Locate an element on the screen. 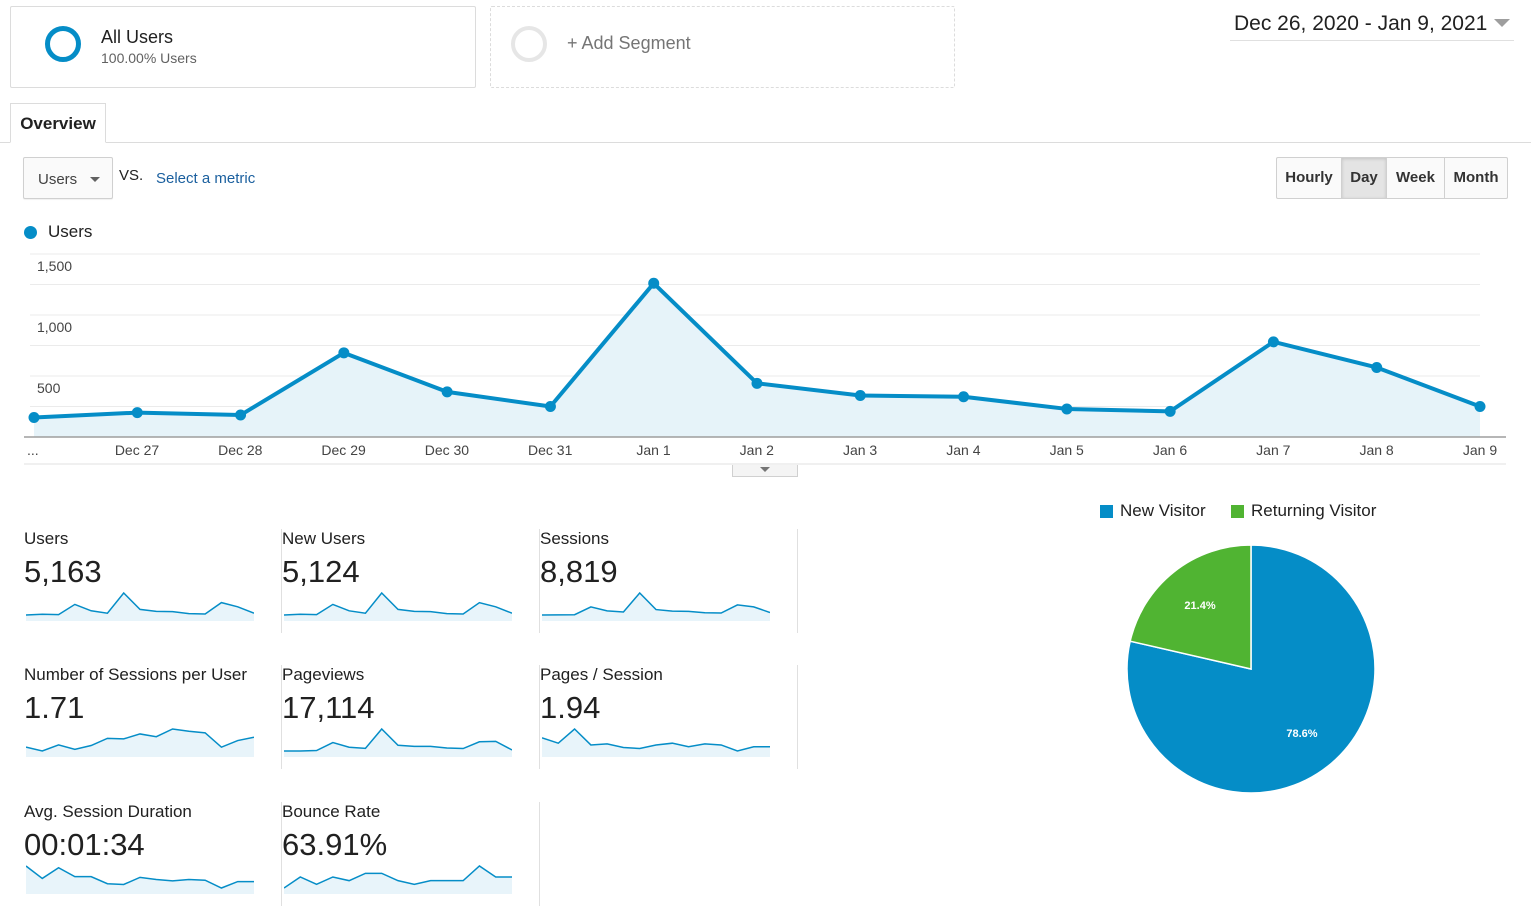 Image resolution: width=1531 pixels, height=906 pixels. y-tick-label: 1,000 is located at coordinates (54, 327).